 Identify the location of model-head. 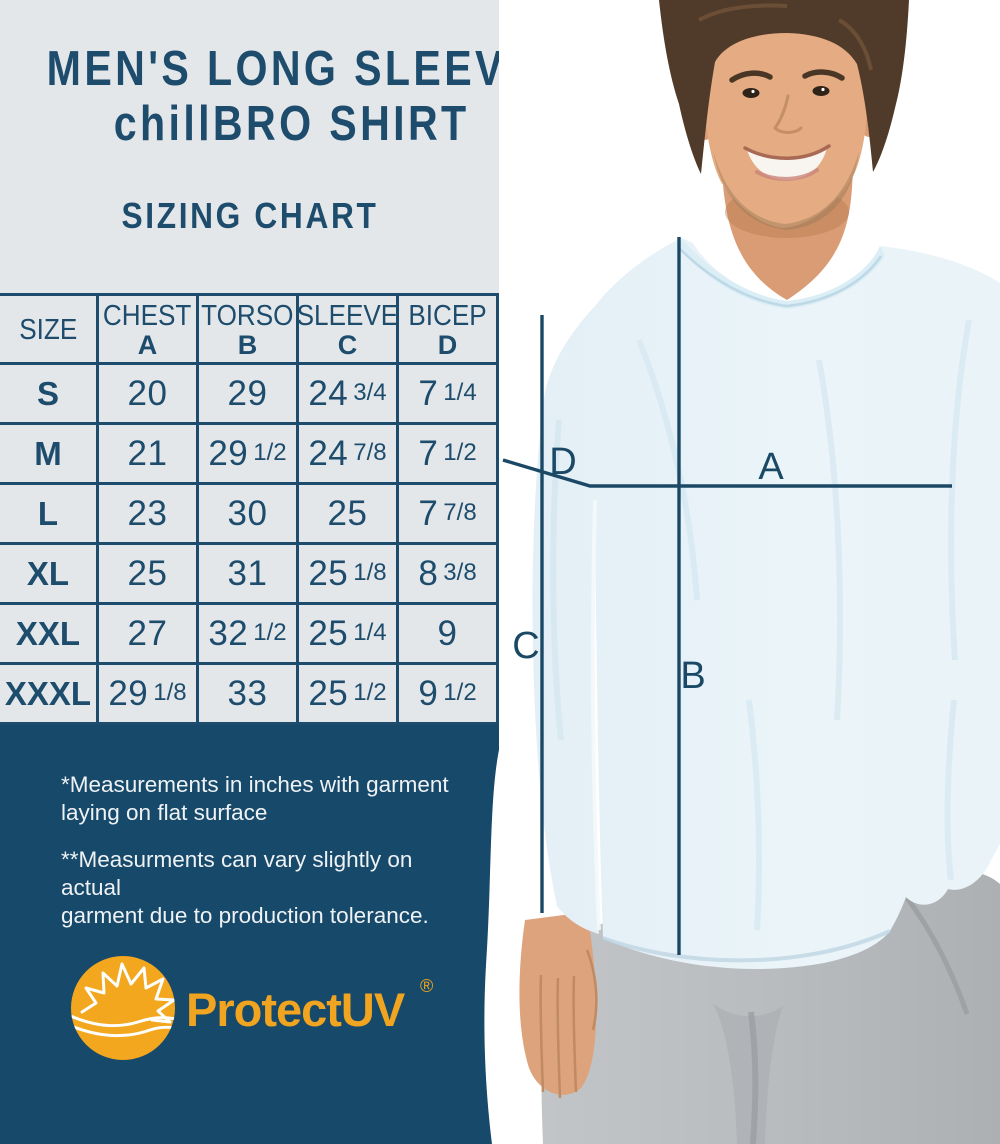
(784, 115).